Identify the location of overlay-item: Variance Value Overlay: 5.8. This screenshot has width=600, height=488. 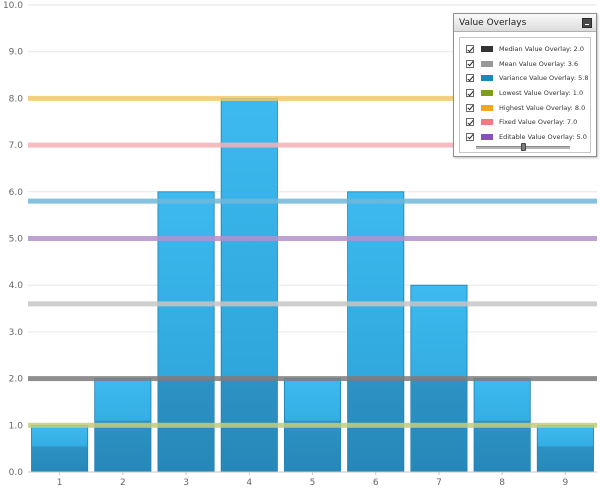
(528, 78).